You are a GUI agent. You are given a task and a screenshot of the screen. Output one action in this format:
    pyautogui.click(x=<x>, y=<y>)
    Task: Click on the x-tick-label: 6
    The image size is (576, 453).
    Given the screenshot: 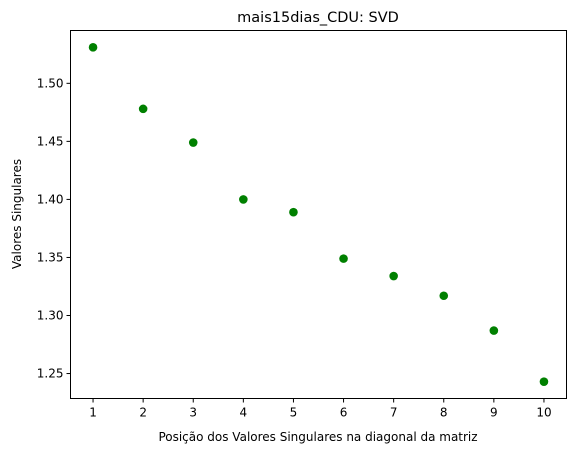 What is the action you would take?
    pyautogui.click(x=344, y=413)
    